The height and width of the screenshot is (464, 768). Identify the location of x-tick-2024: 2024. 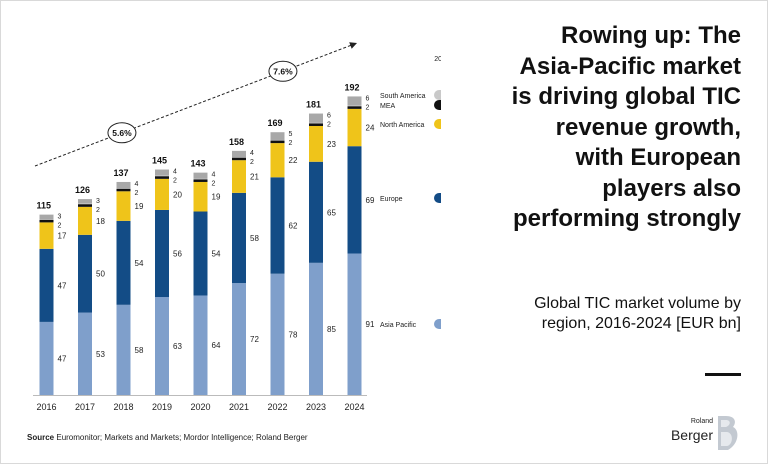
(354, 407).